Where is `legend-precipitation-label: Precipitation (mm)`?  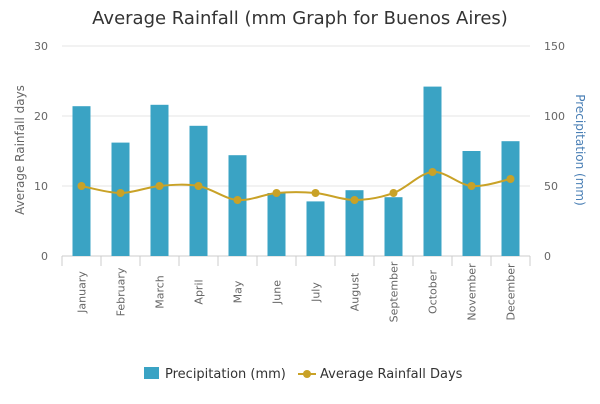
legend-precipitation-label: Precipitation (mm) is located at coordinates (225, 374).